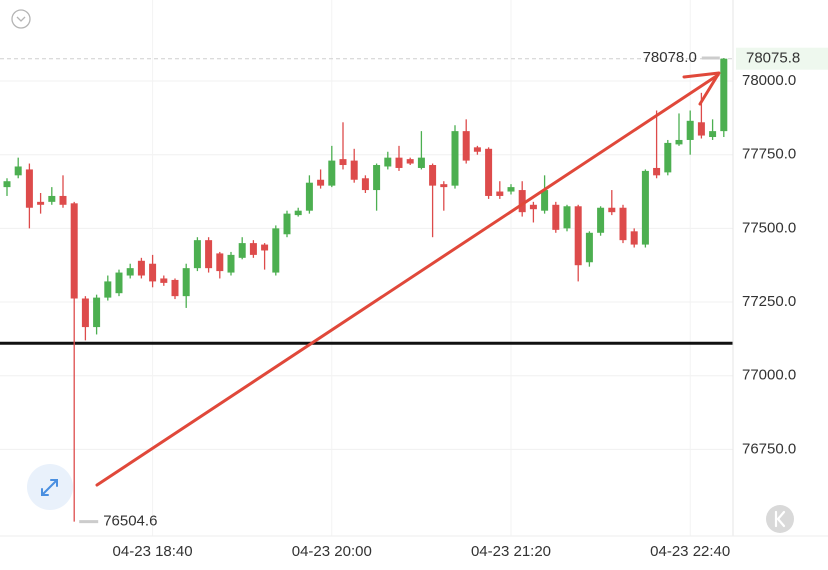 Image resolution: width=828 pixels, height=570 pixels. I want to click on y-tick-label: 77500.0, so click(769, 227).